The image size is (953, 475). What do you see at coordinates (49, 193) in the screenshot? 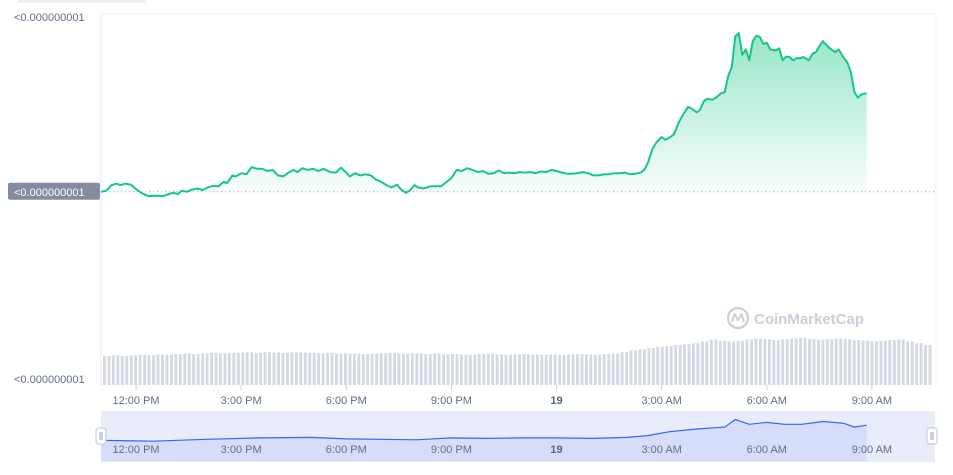
I see `svg-text: <0.000000001` at bounding box center [49, 193].